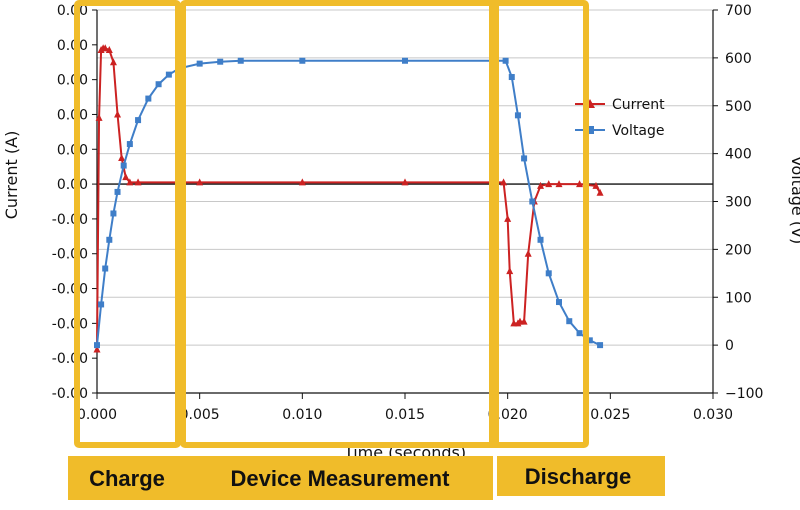  What do you see at coordinates (11, 175) in the screenshot?
I see `y-axis-left-label: Current (A)` at bounding box center [11, 175].